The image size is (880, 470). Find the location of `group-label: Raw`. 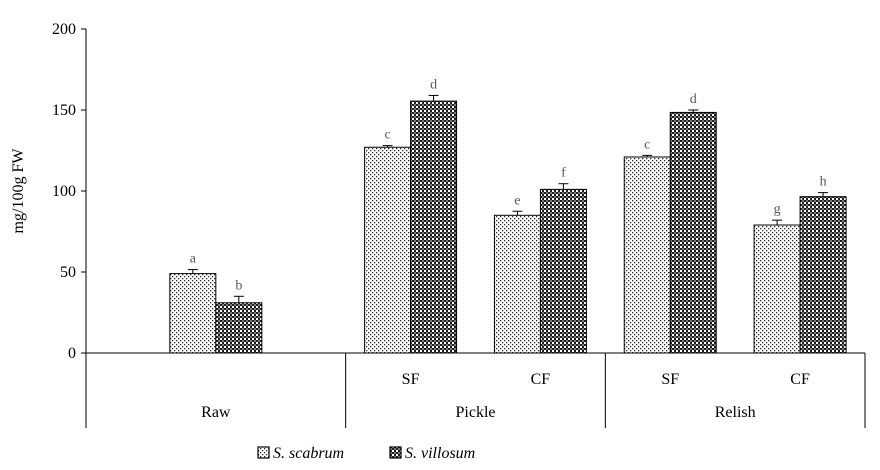

group-label: Raw is located at coordinates (216, 412).